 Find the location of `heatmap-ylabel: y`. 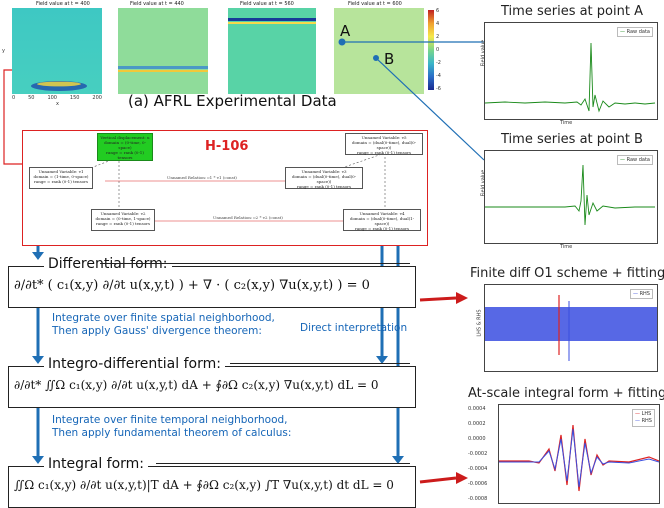

heatmap-ylabel: y is located at coordinates (3, 51).